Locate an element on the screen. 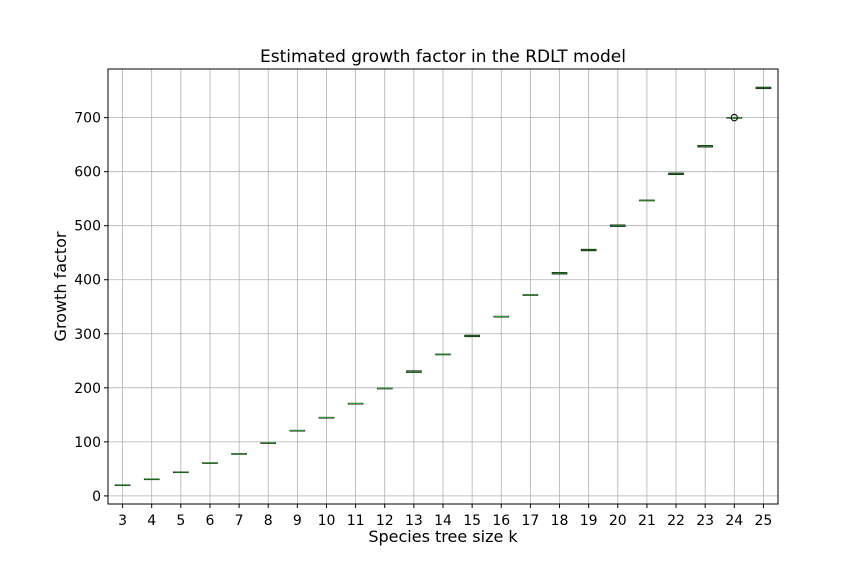 The image size is (864, 576). x-tick-label: 17 is located at coordinates (530, 521).